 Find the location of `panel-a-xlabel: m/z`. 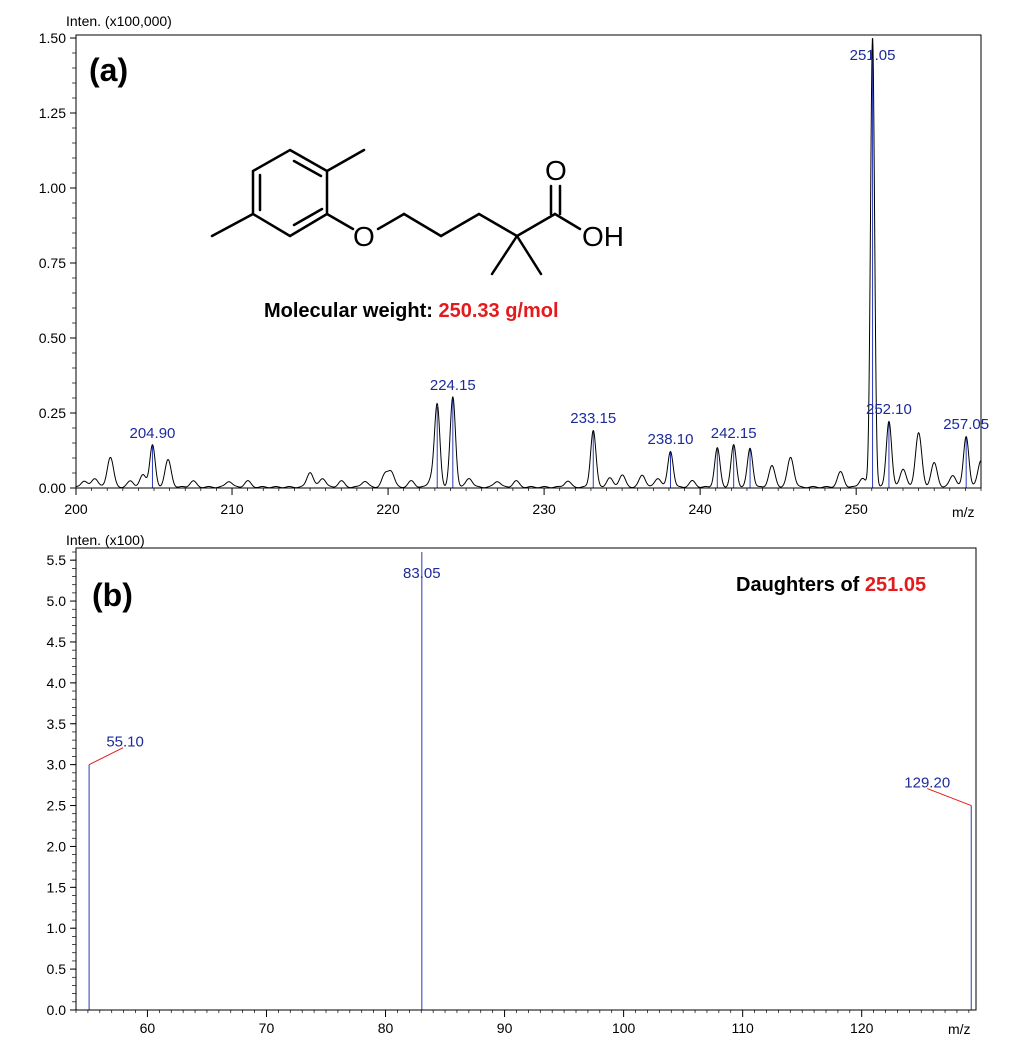

panel-a-xlabel: m/z is located at coordinates (963, 512).